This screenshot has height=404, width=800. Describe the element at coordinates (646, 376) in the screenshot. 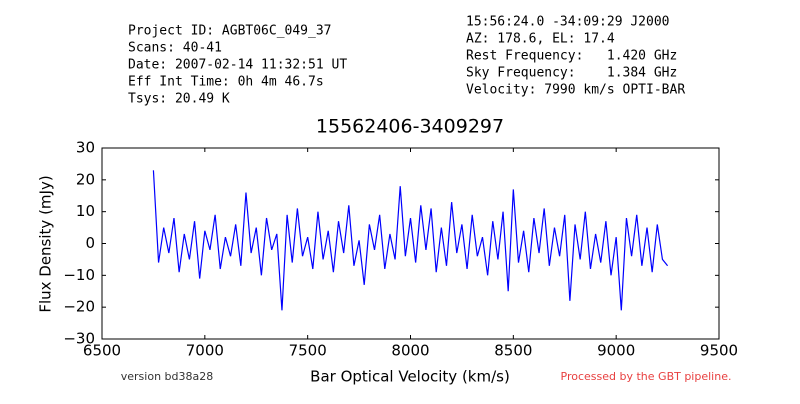

I see `pipeline-note: Processed by the GBT pipeline.` at that location.